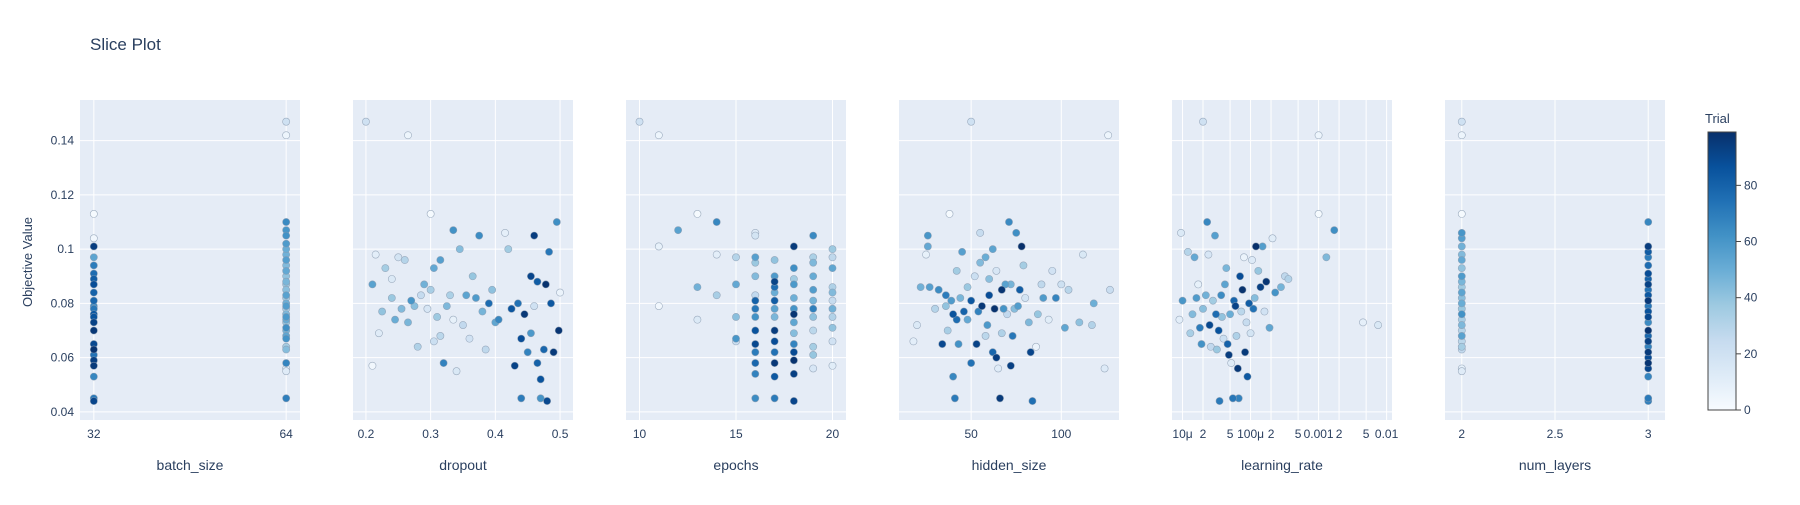 The image size is (1800, 505). Describe the element at coordinates (560, 434) in the screenshot. I see `x-tick-label: 0.5` at that location.